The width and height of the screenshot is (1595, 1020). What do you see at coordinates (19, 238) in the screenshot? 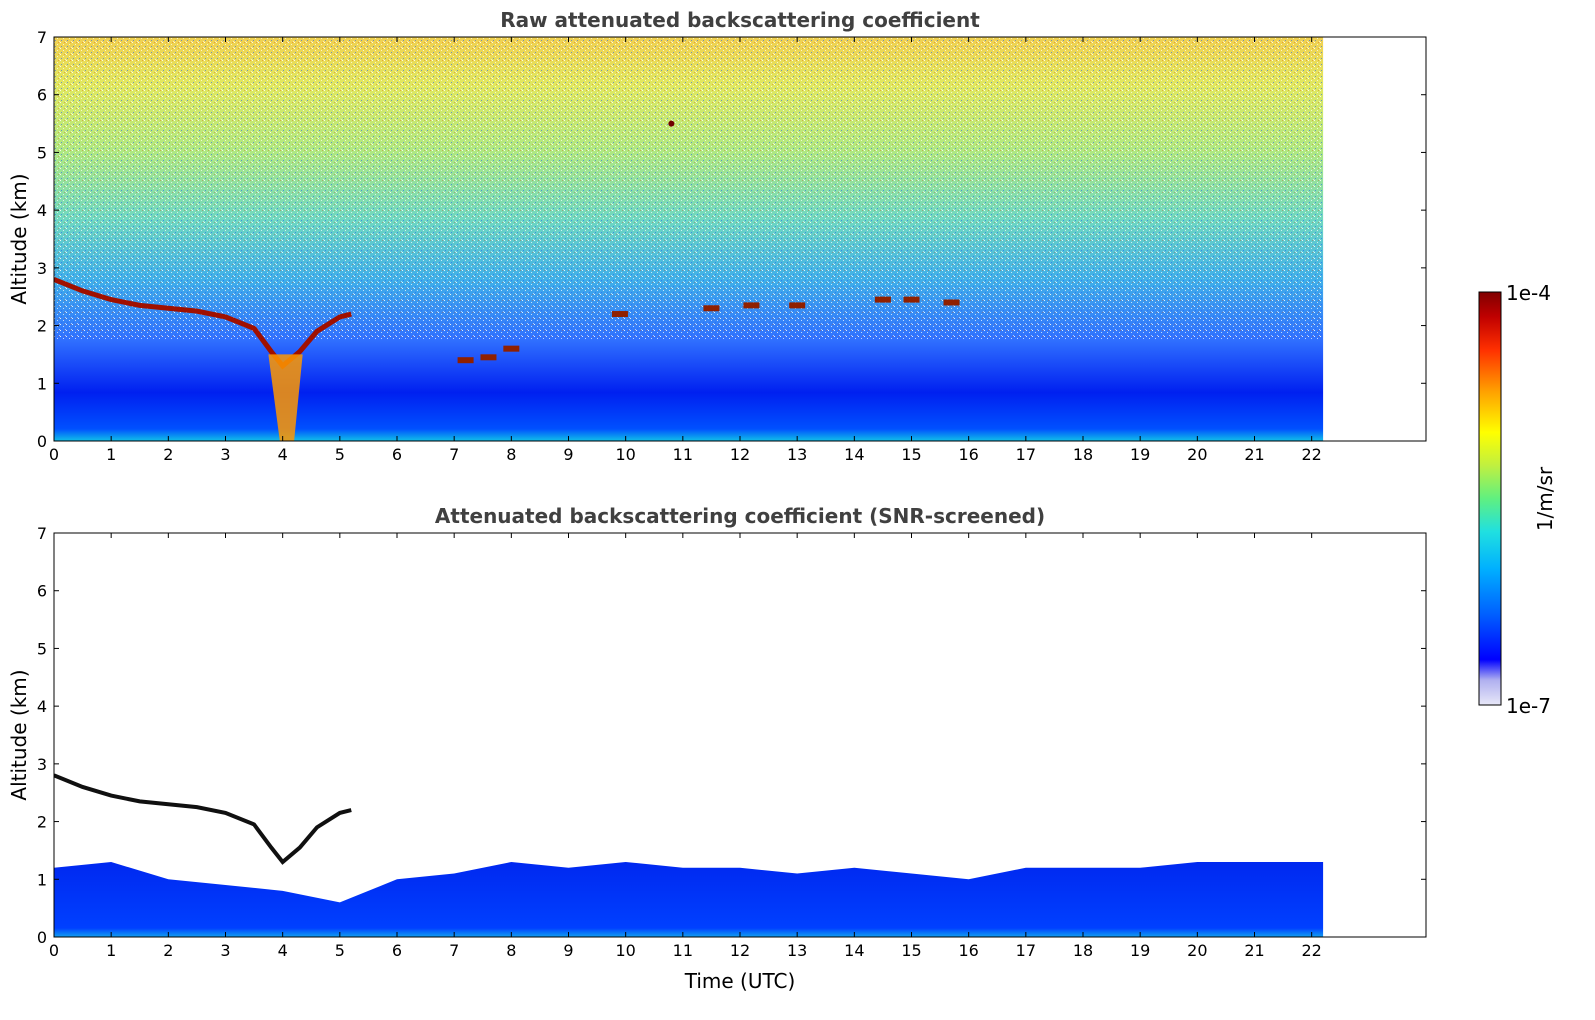
I see `panel-raw-ylabel: Altitude (km)` at bounding box center [19, 238].